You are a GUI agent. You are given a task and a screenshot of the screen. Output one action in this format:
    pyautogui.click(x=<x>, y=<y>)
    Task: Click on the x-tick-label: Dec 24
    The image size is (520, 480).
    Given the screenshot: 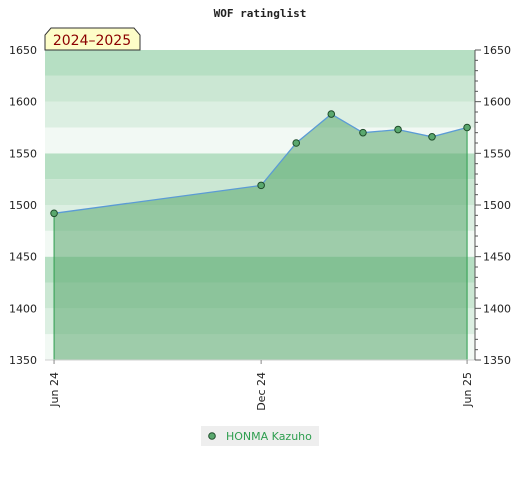 What is the action you would take?
    pyautogui.click(x=261, y=391)
    